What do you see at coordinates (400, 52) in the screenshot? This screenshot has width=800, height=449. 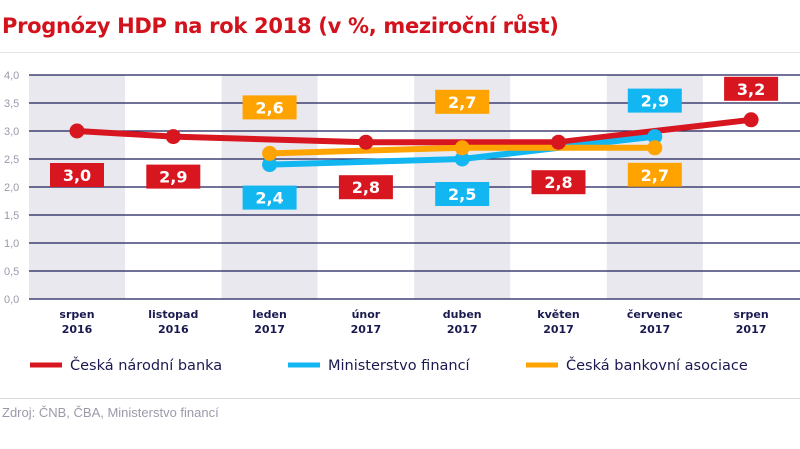 I see `title-divider` at bounding box center [400, 52].